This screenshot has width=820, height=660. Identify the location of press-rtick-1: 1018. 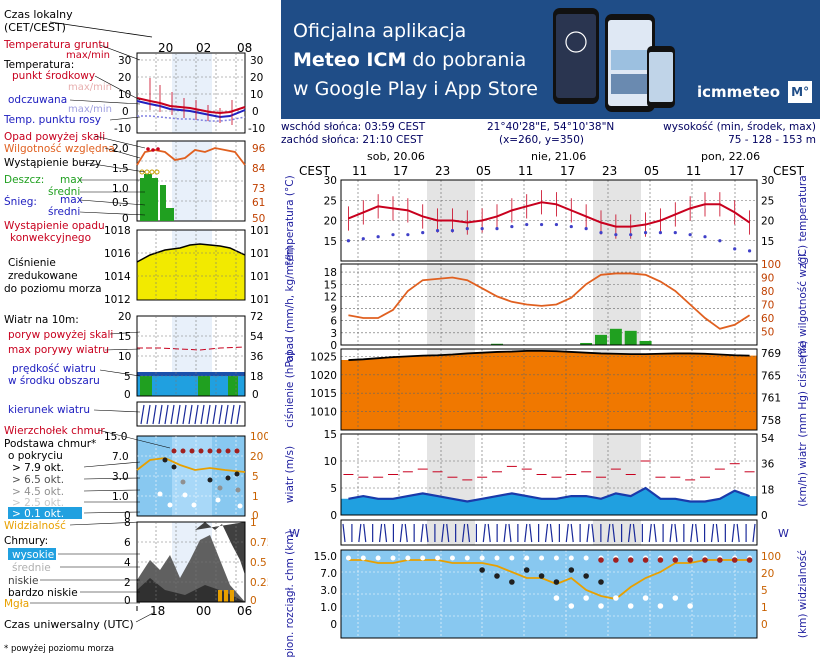
(259, 231).